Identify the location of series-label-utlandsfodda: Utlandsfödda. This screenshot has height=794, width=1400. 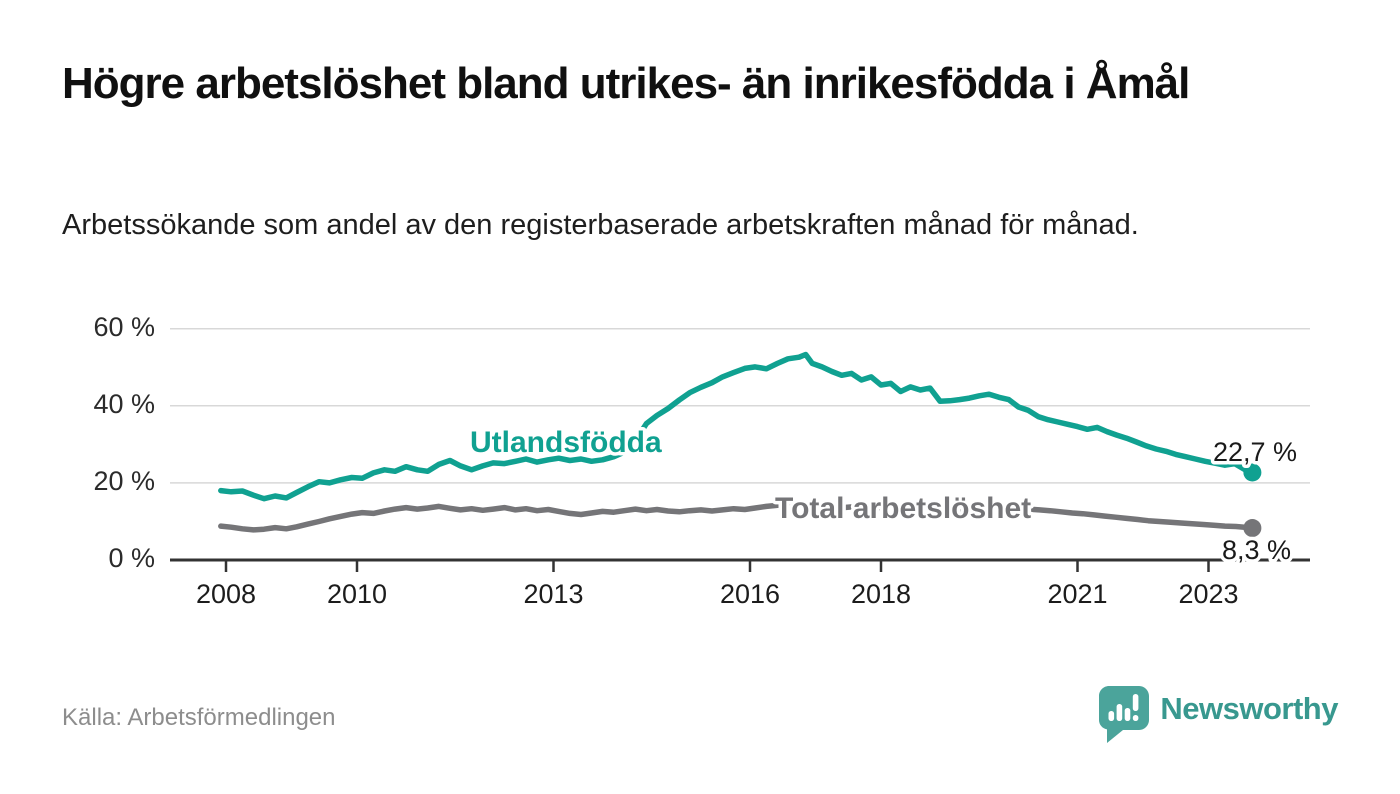
(566, 442).